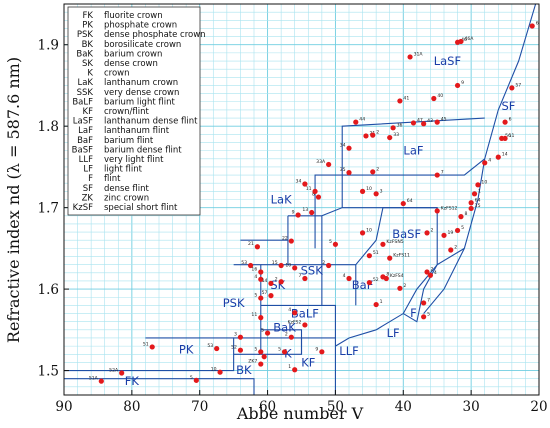 This screenshot has height=428, width=550. What do you see at coordinates (430, 121) in the screenshot?
I see `glass-label: 43` at bounding box center [430, 121].